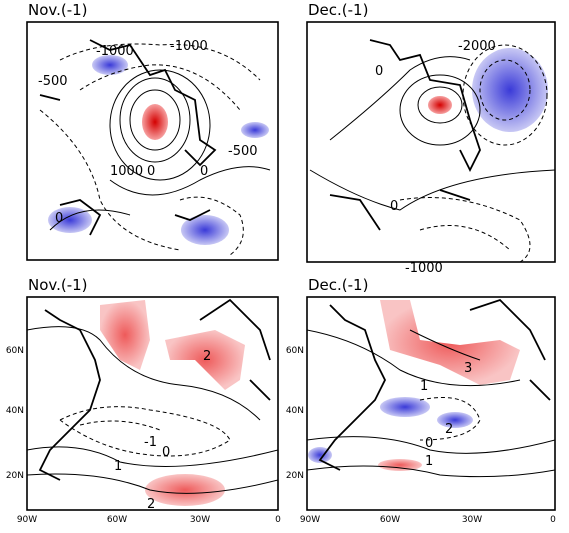  Describe the element at coordinates (150, 442) in the screenshot. I see `contour-label: -1` at that location.